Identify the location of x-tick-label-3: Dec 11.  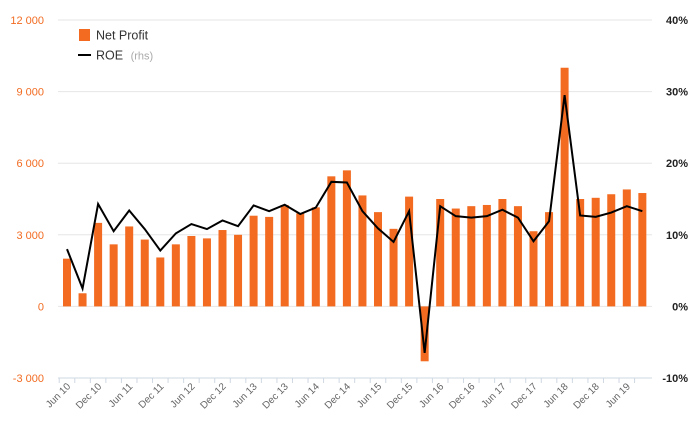
(152, 396).